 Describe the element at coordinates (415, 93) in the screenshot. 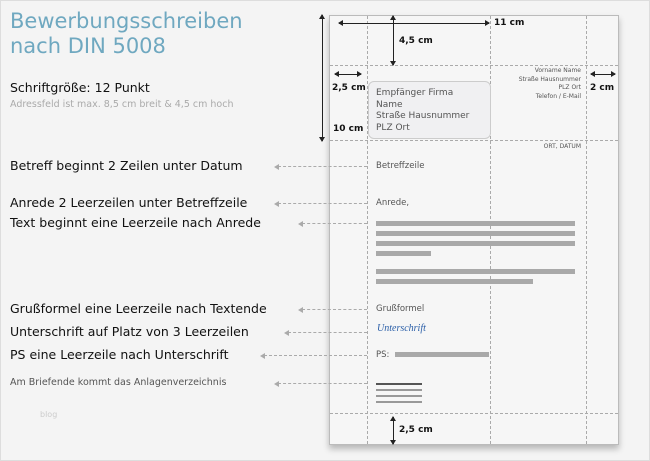

I see `recipient-company: Empfänger Firma` at that location.